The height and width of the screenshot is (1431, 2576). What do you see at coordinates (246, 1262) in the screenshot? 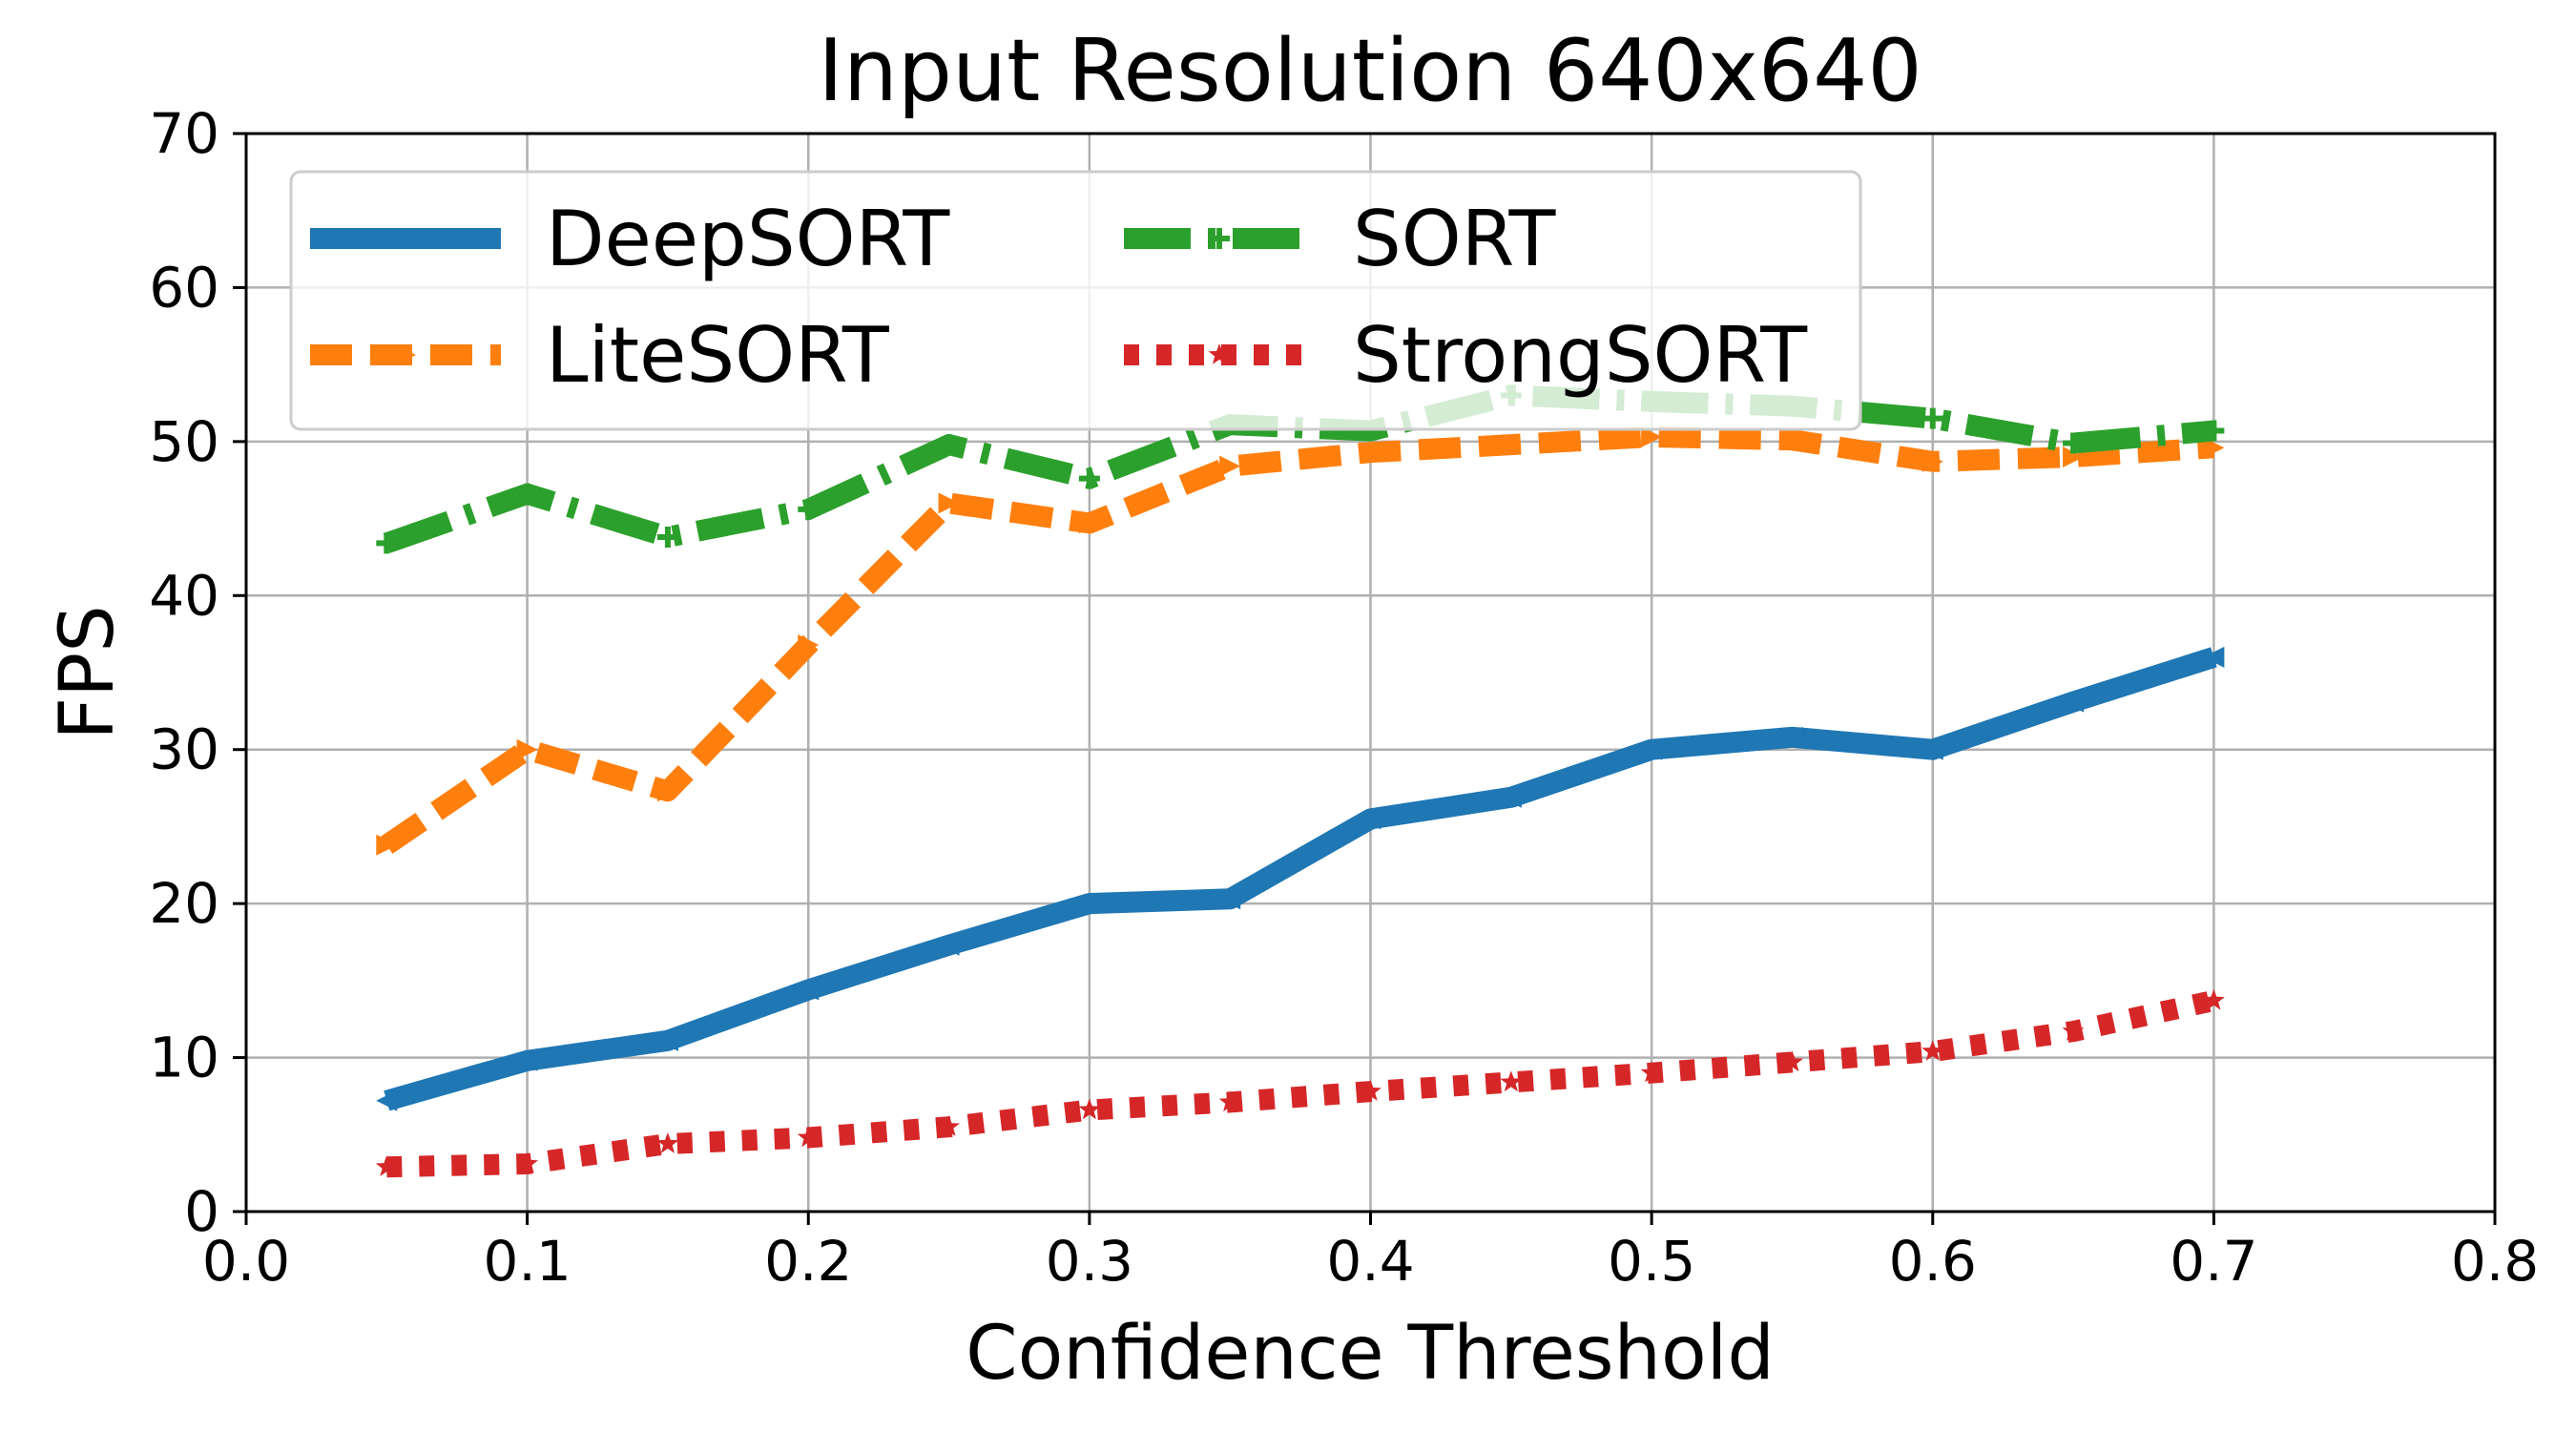
I see `x-tick-label: 0.0` at bounding box center [246, 1262].